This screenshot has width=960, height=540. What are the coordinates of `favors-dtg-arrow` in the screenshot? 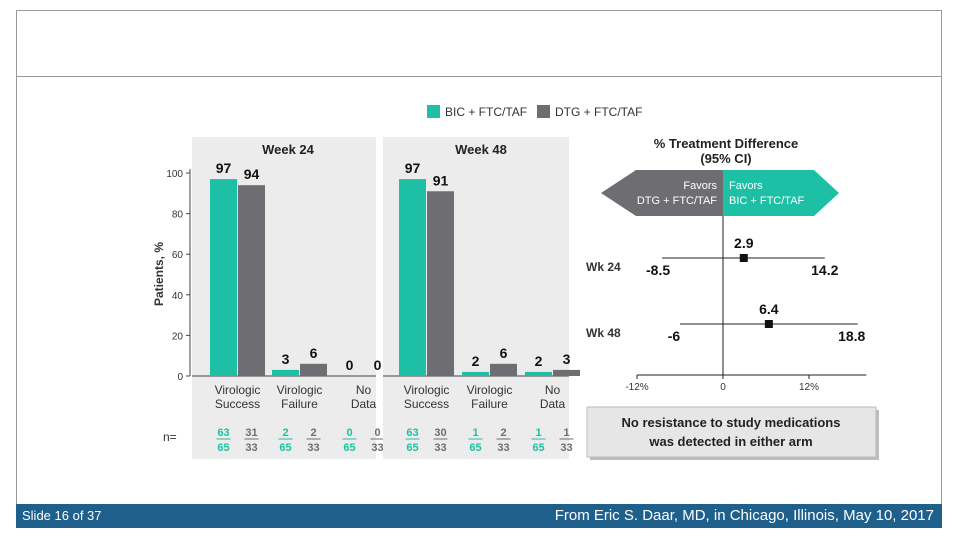 It's located at (662, 193).